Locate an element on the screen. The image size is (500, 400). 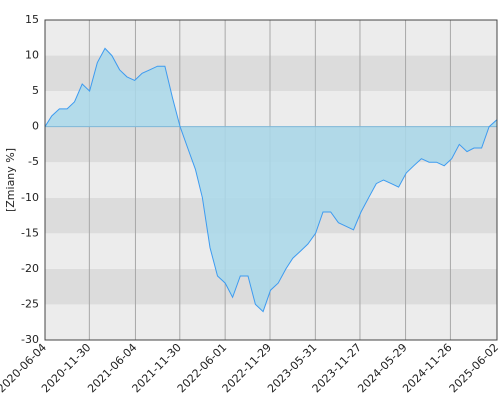
y-tick-label: -25 is located at coordinates (30, 303).